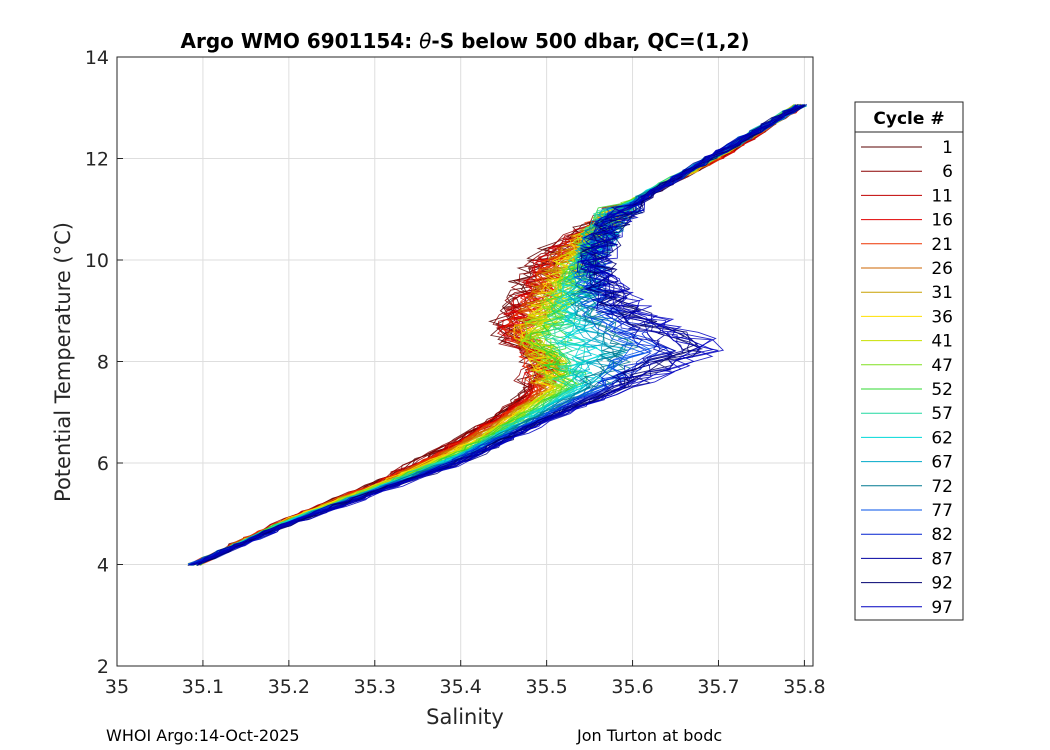 The height and width of the screenshot is (750, 1050). Describe the element at coordinates (632, 687) in the screenshot. I see `x-tick-label: 35.6` at that location.